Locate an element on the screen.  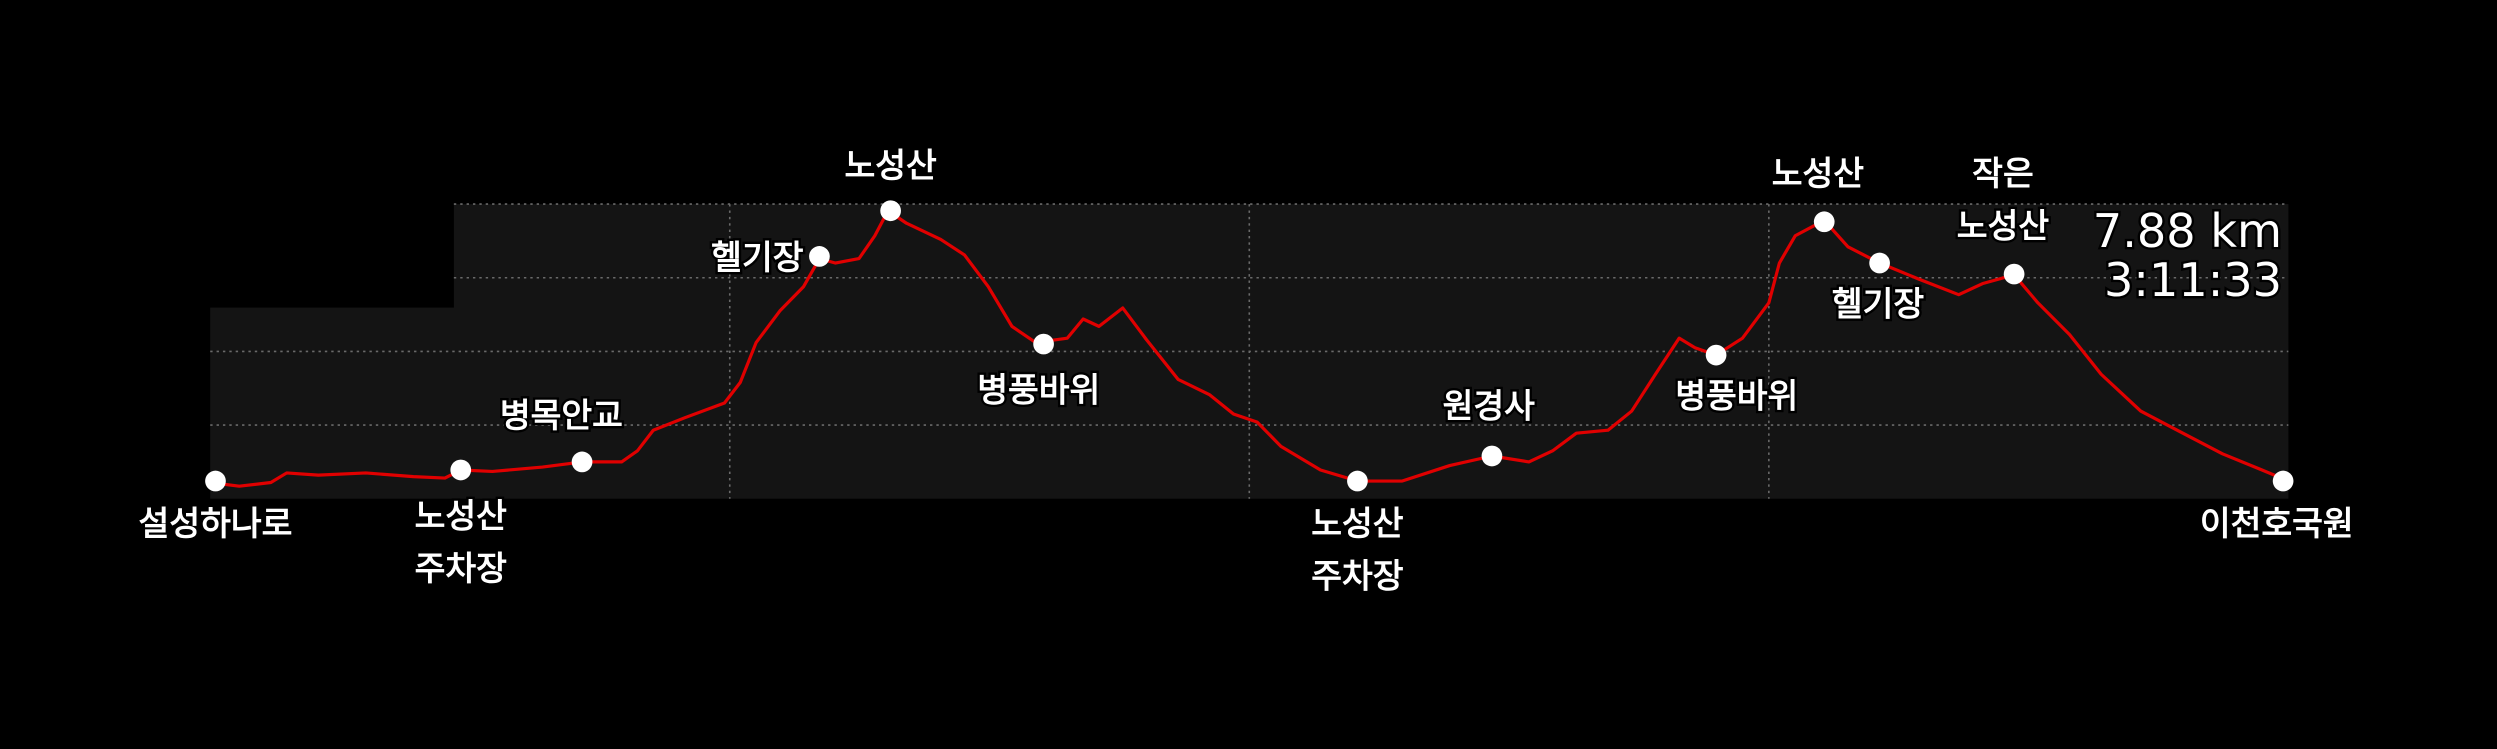
waypoint-label: 작은 is located at coordinates (2003, 173).